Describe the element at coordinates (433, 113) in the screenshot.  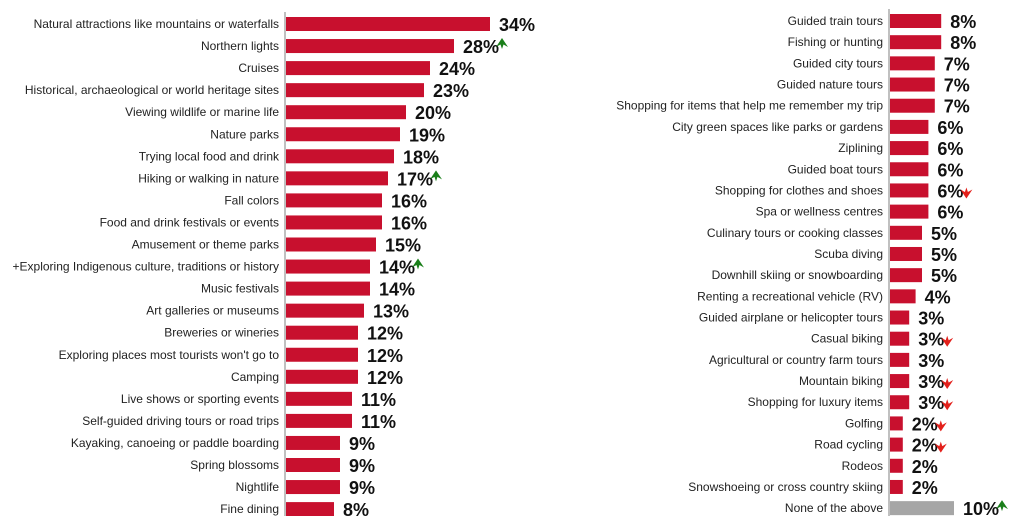
I see `left-value-label: 20%` at that location.